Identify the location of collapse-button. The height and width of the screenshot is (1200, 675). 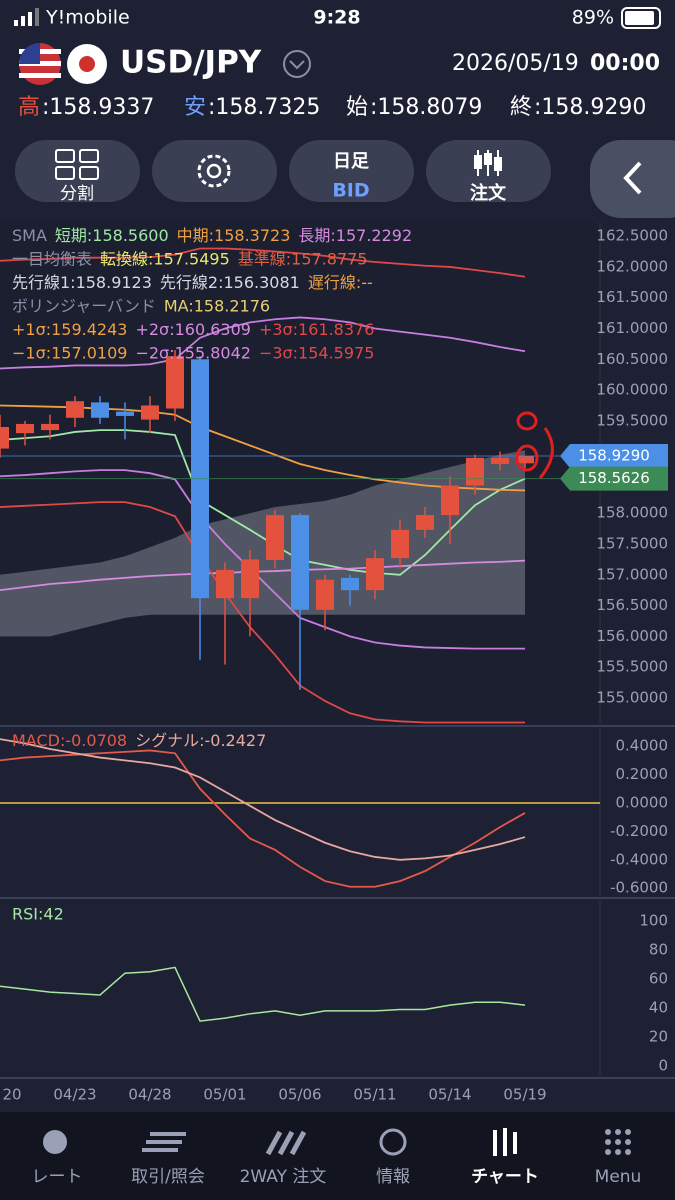
(632, 179).